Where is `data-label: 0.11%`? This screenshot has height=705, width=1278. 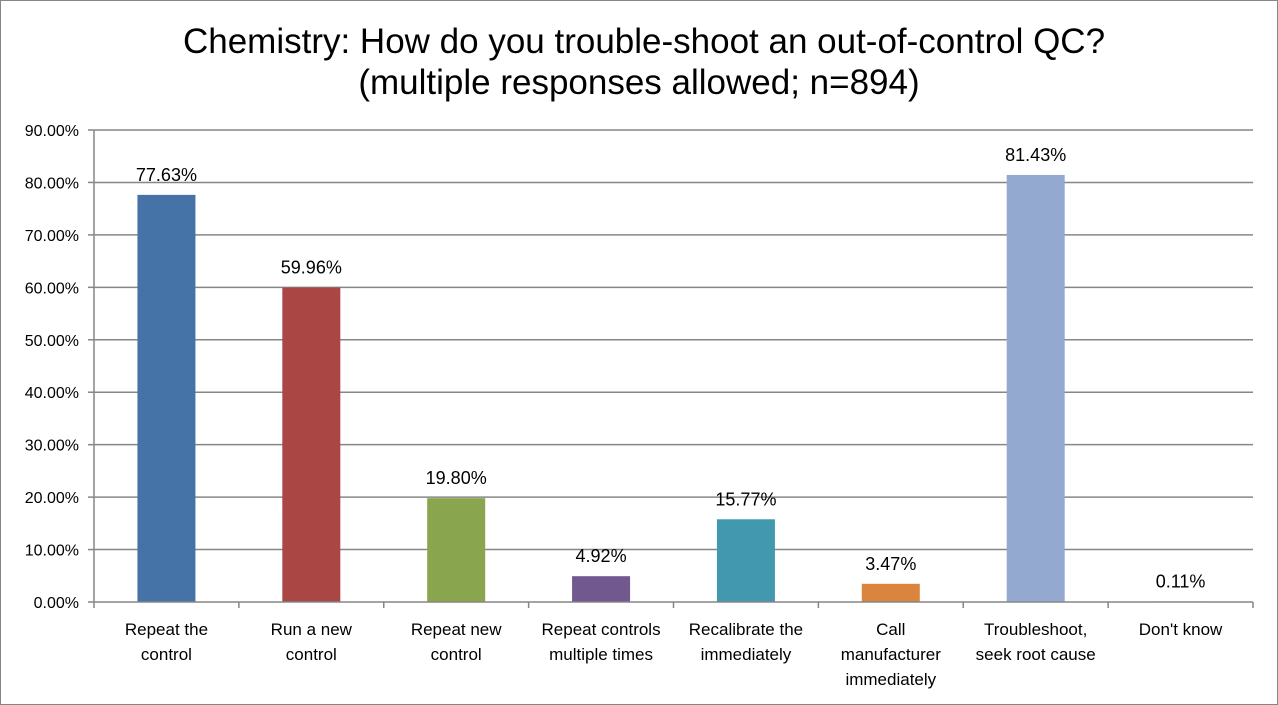 data-label: 0.11% is located at coordinates (1181, 581).